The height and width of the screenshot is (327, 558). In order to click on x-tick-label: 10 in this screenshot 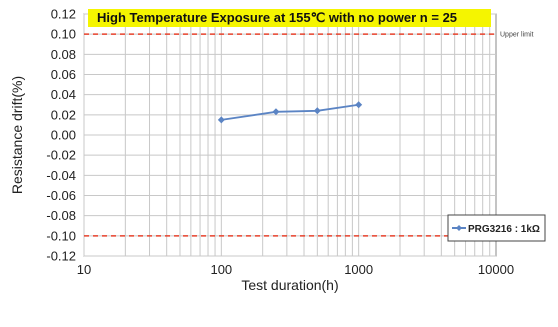, I will do `click(84, 269)`.